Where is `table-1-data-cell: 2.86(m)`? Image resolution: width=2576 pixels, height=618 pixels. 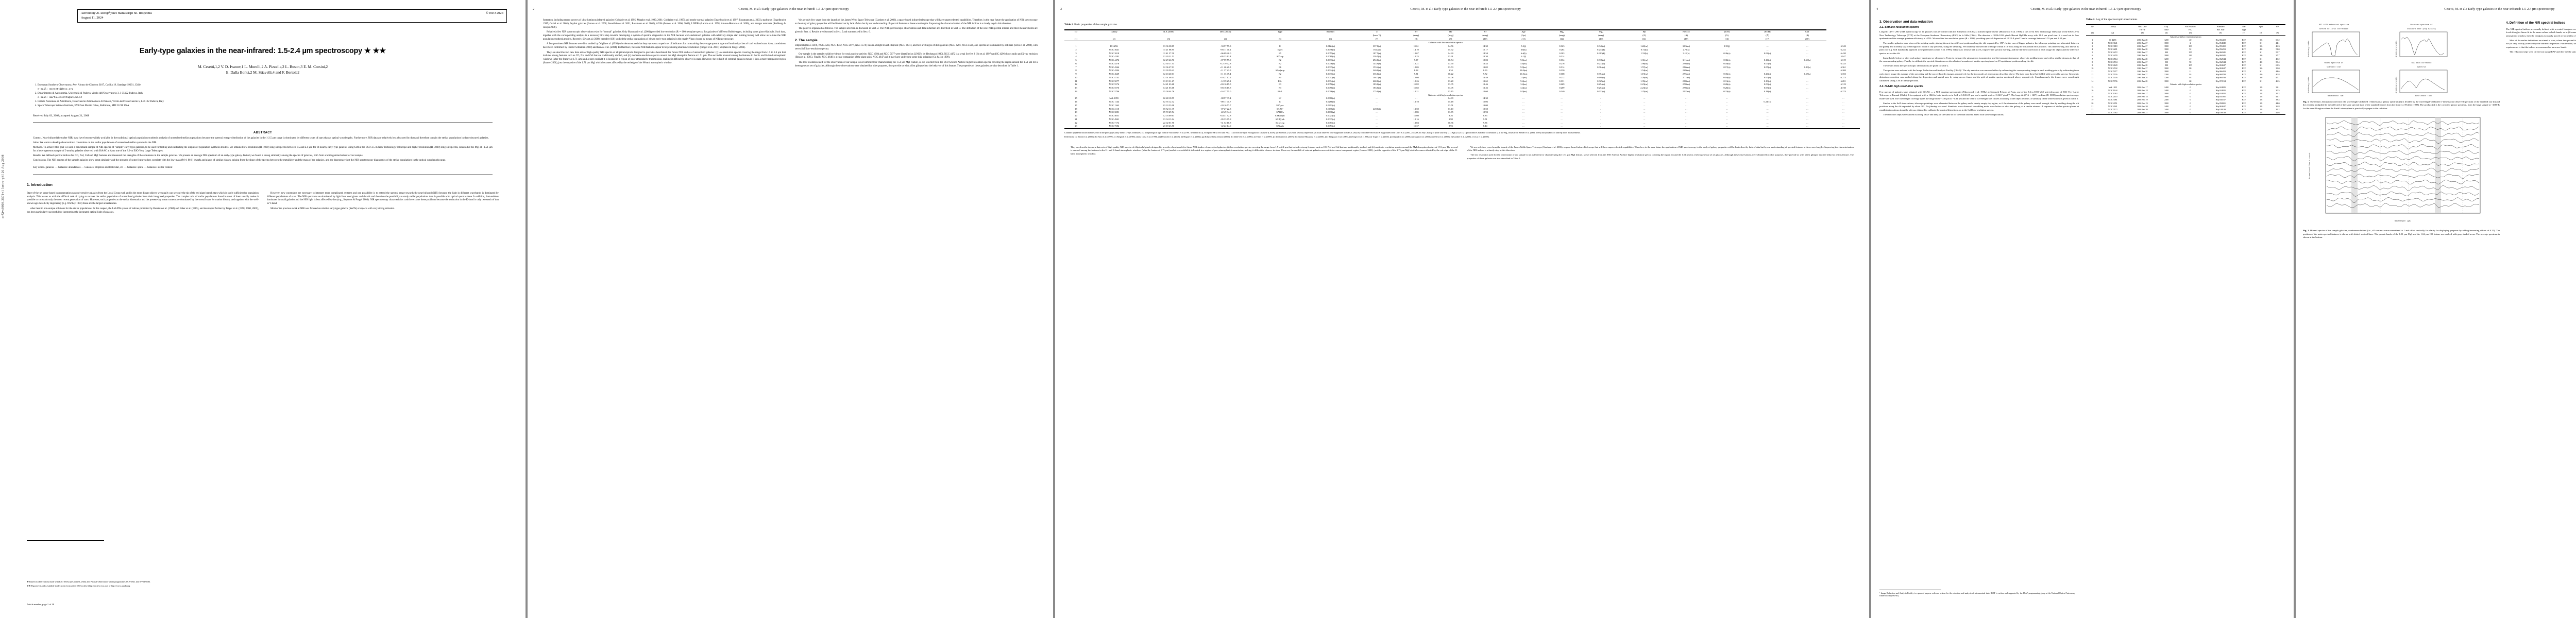 table-1-data-cell: 2.86(m) is located at coordinates (1686, 66).